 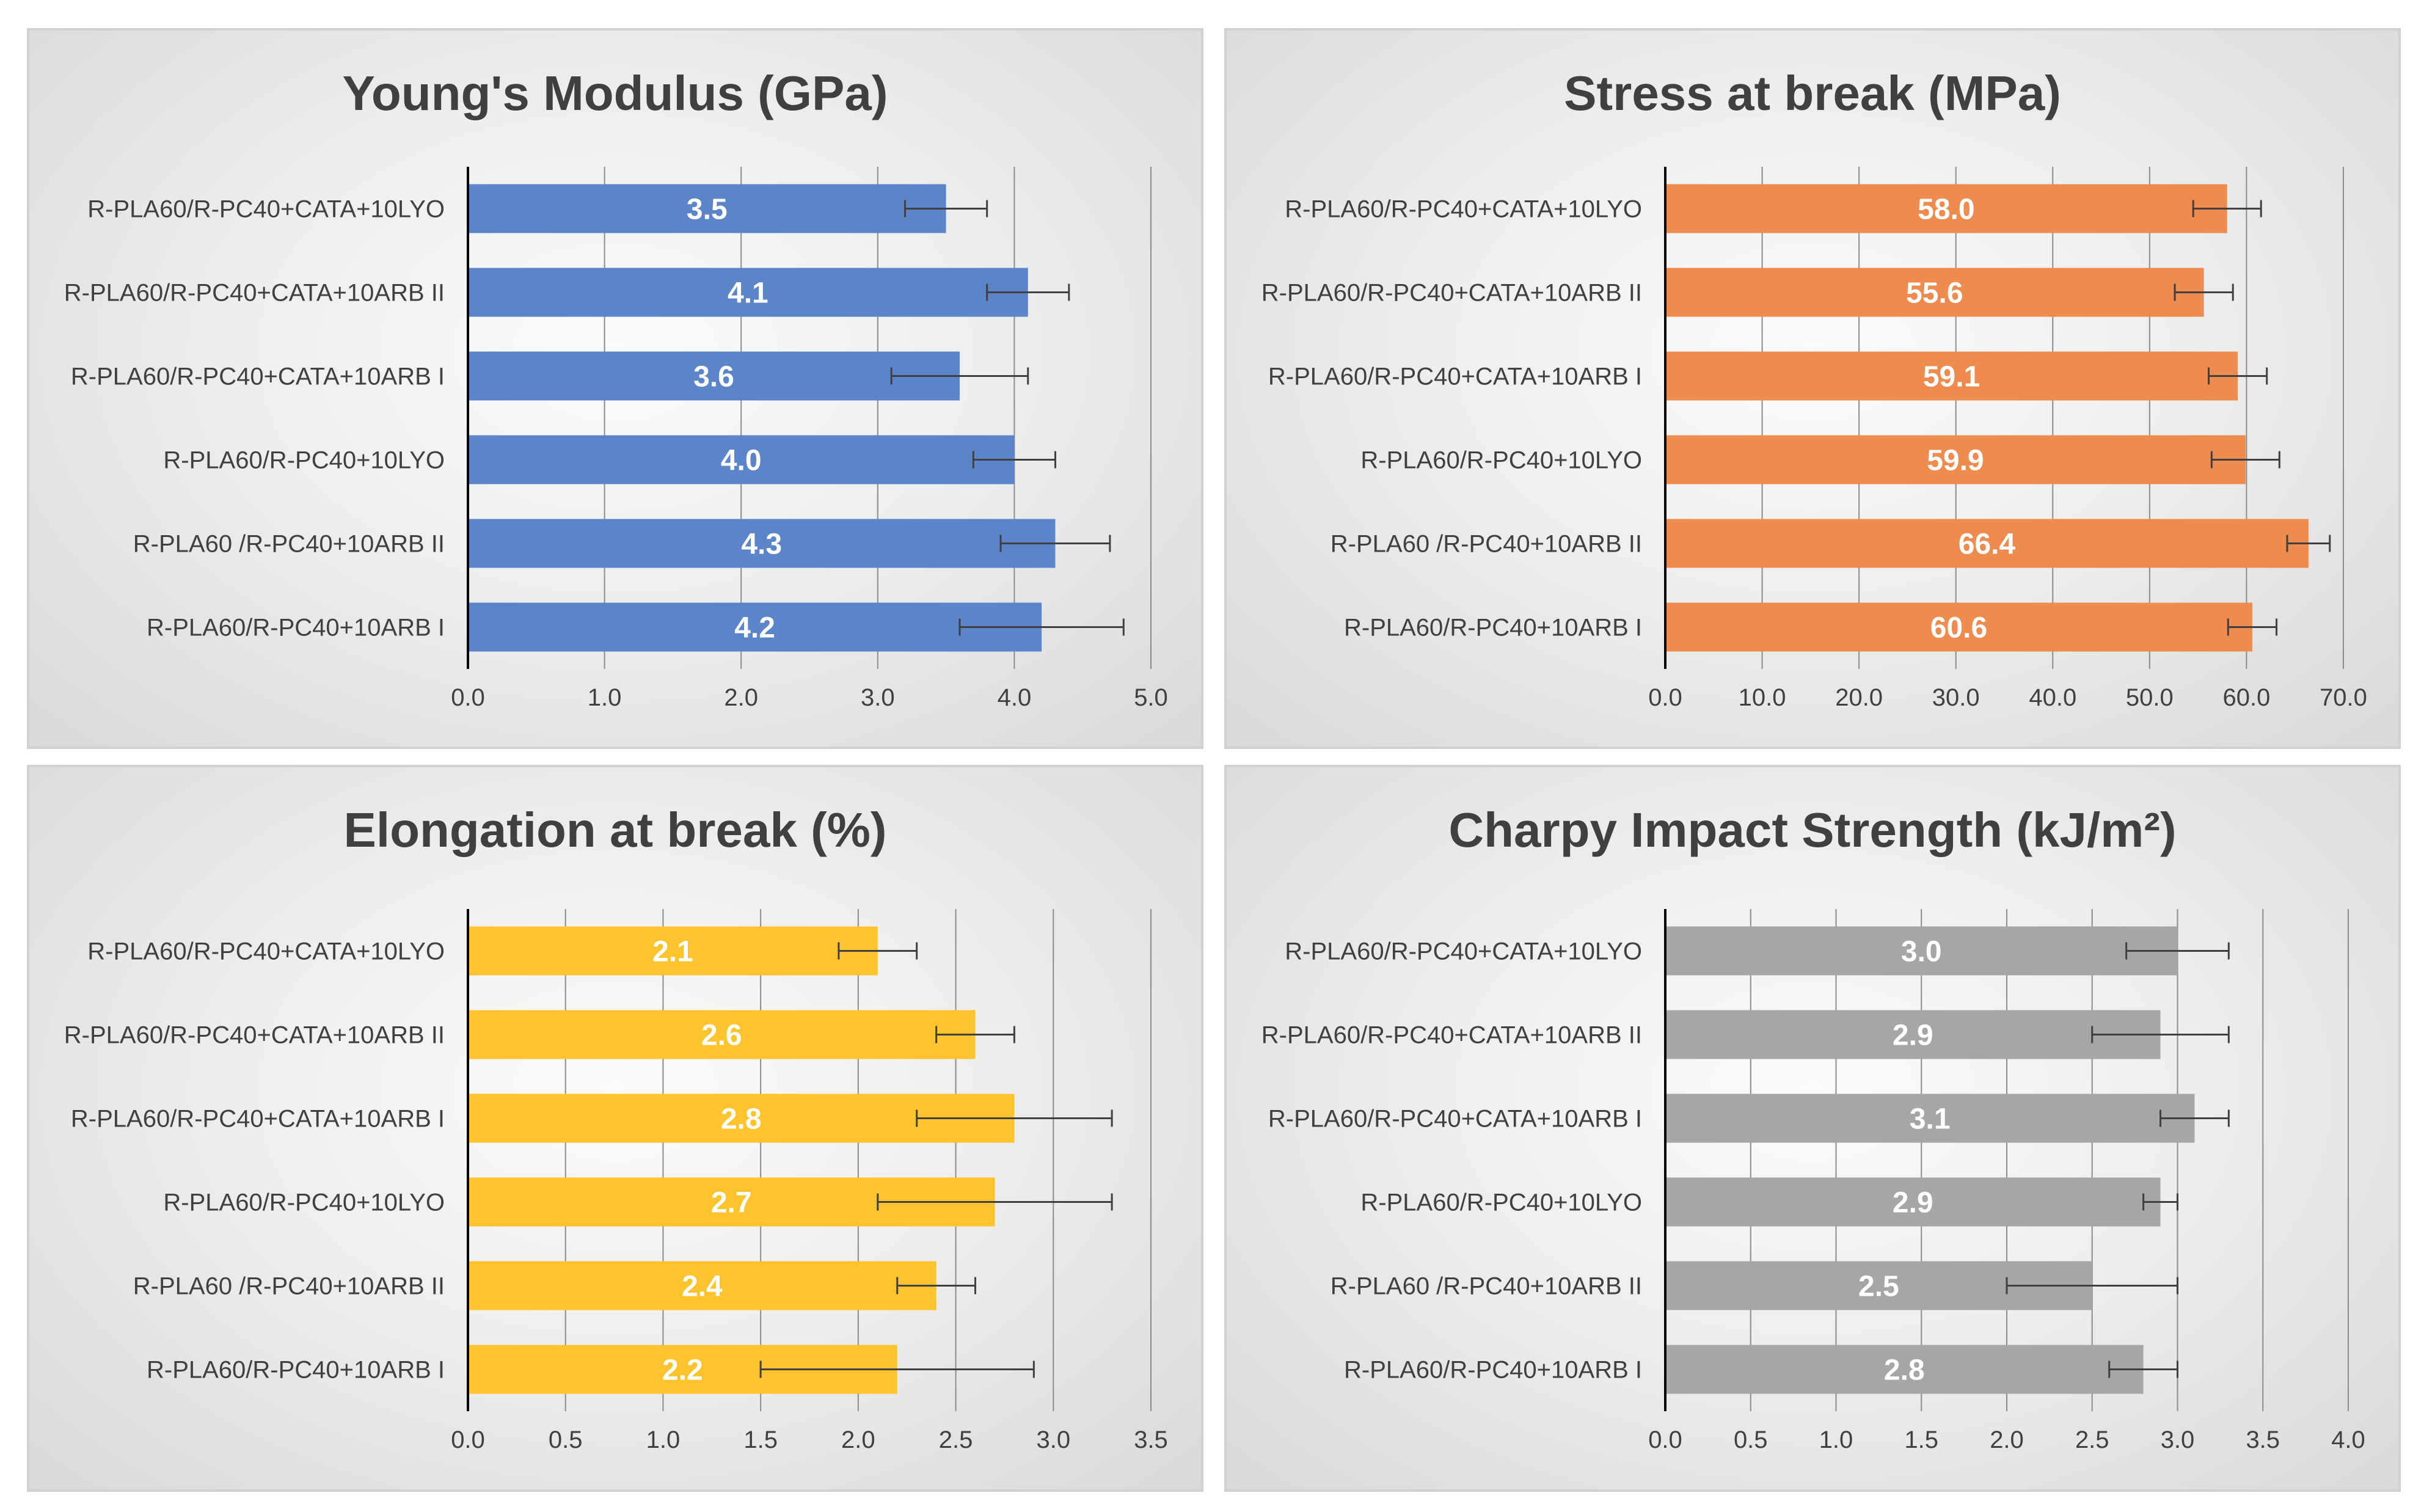 I want to click on data-label: 4.1, so click(x=748, y=293).